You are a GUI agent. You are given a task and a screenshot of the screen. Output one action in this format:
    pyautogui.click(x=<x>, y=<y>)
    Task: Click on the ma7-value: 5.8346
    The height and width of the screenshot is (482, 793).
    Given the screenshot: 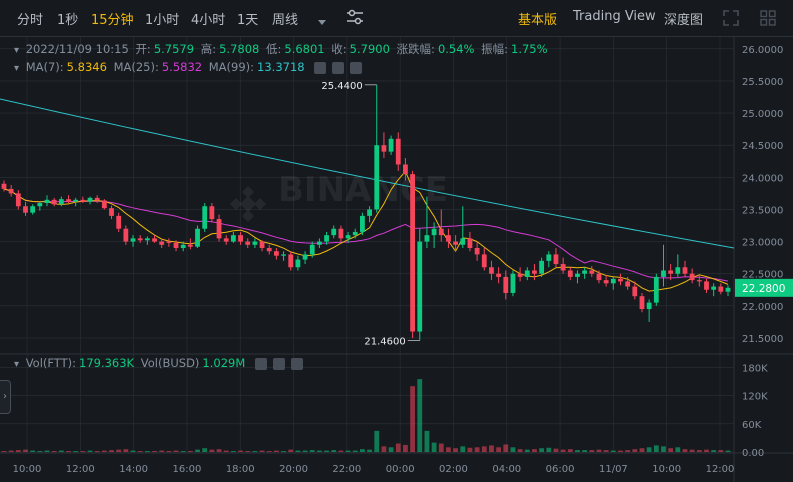 What is the action you would take?
    pyautogui.click(x=86, y=67)
    